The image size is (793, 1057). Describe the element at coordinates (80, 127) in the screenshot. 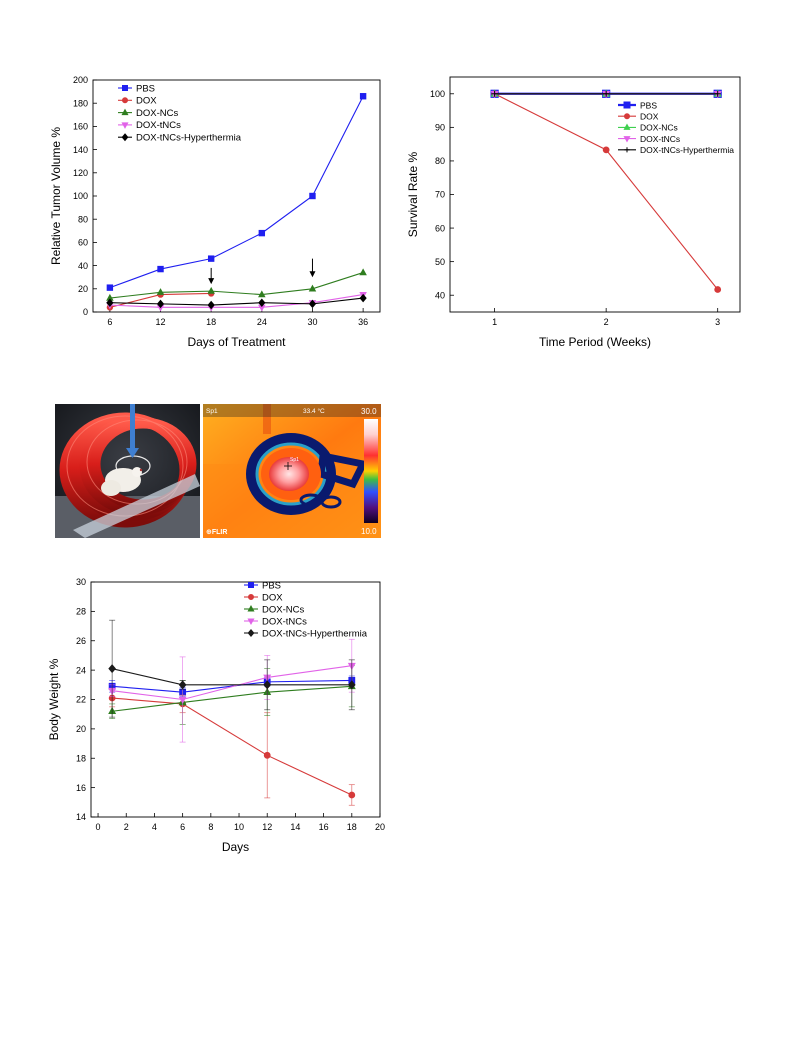

I see `y-tick-label: 160` at that location.